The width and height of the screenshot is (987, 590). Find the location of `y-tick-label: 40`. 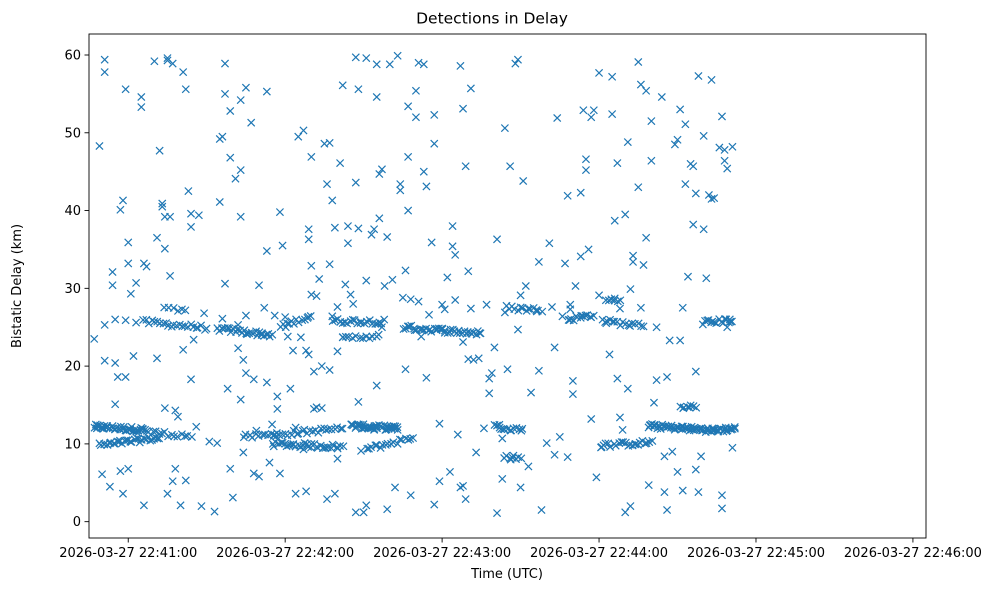

y-tick-label: 40 is located at coordinates (72, 211).